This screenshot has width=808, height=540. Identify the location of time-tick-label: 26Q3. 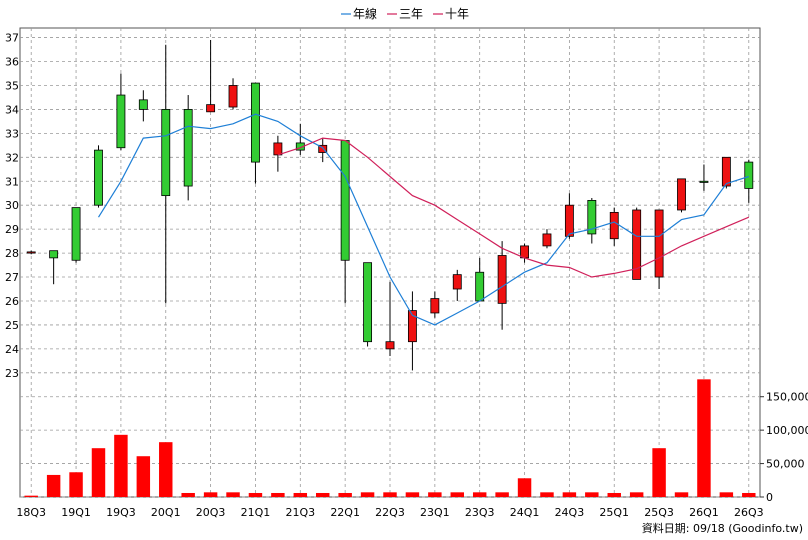
(749, 512).